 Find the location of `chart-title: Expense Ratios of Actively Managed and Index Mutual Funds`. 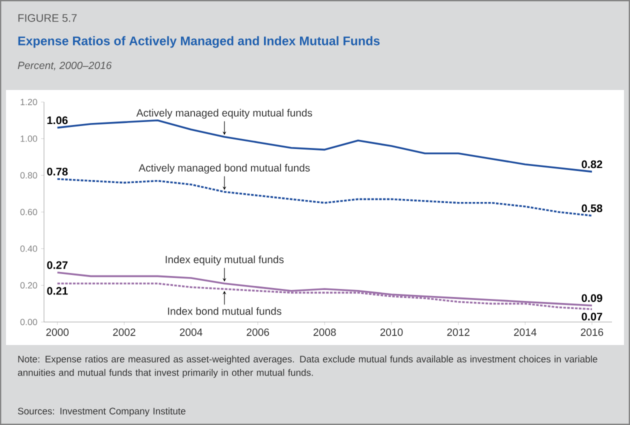

chart-title: Expense Ratios of Actively Managed and Index Mutual Funds is located at coordinates (199, 42).